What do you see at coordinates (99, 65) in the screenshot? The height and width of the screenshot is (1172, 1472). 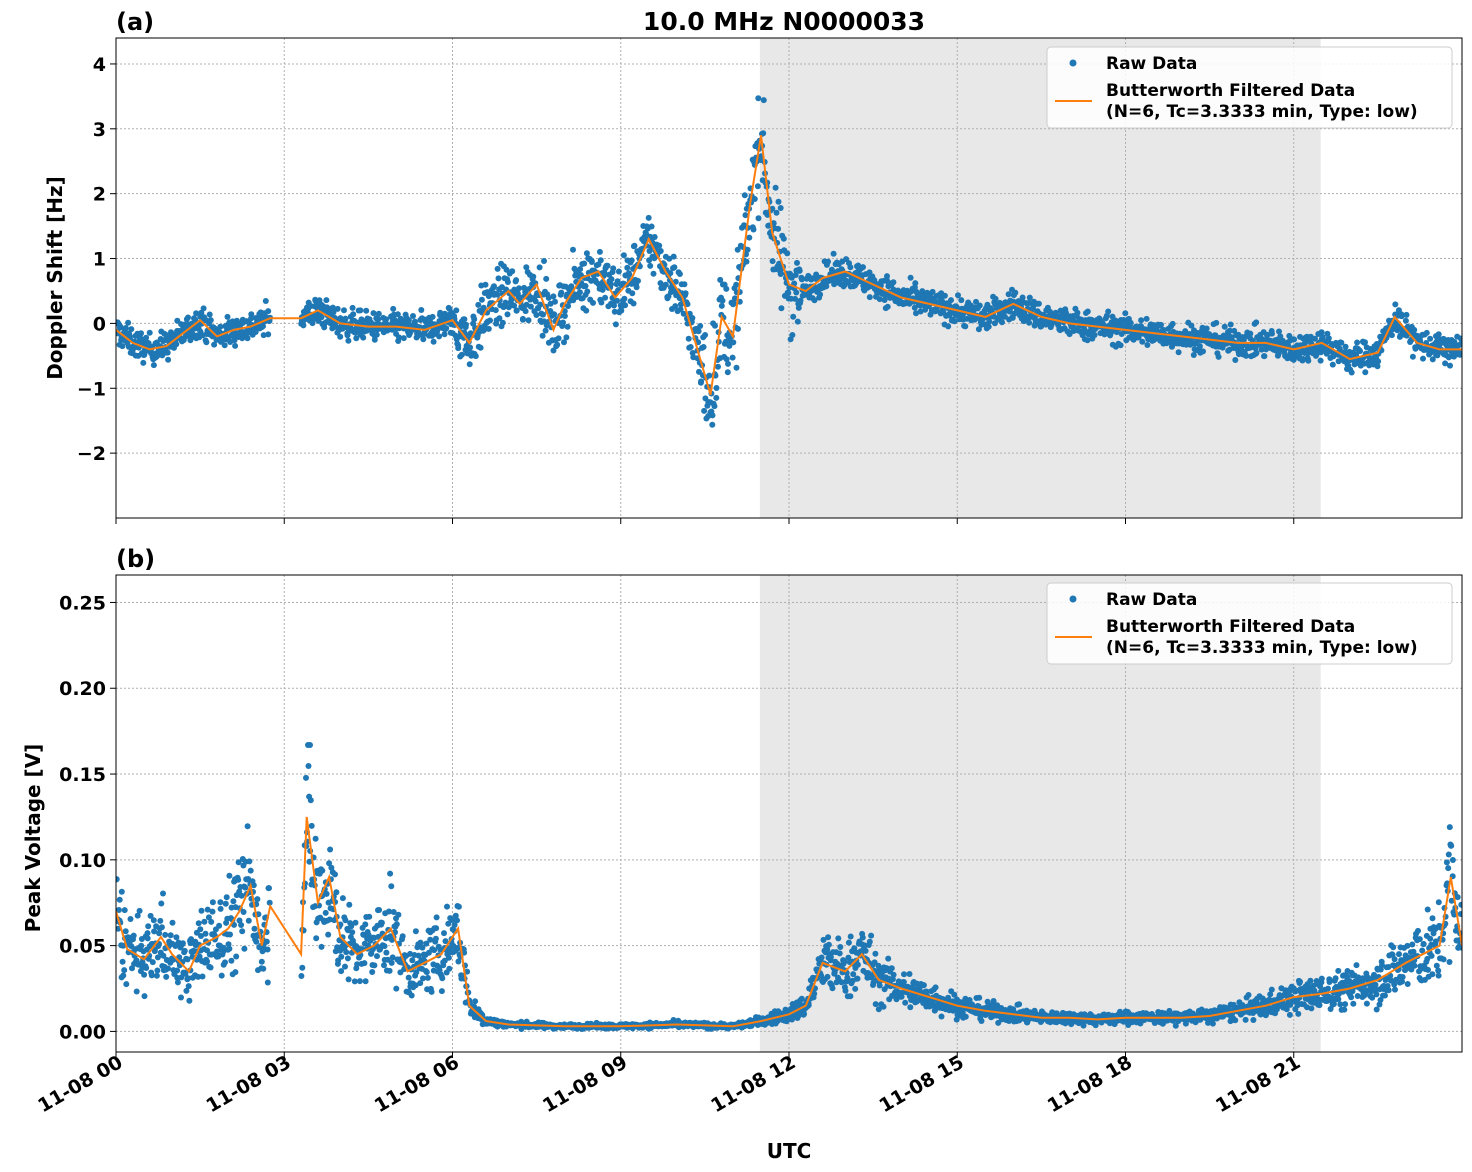 I see `y-tick-label: 4` at bounding box center [99, 65].